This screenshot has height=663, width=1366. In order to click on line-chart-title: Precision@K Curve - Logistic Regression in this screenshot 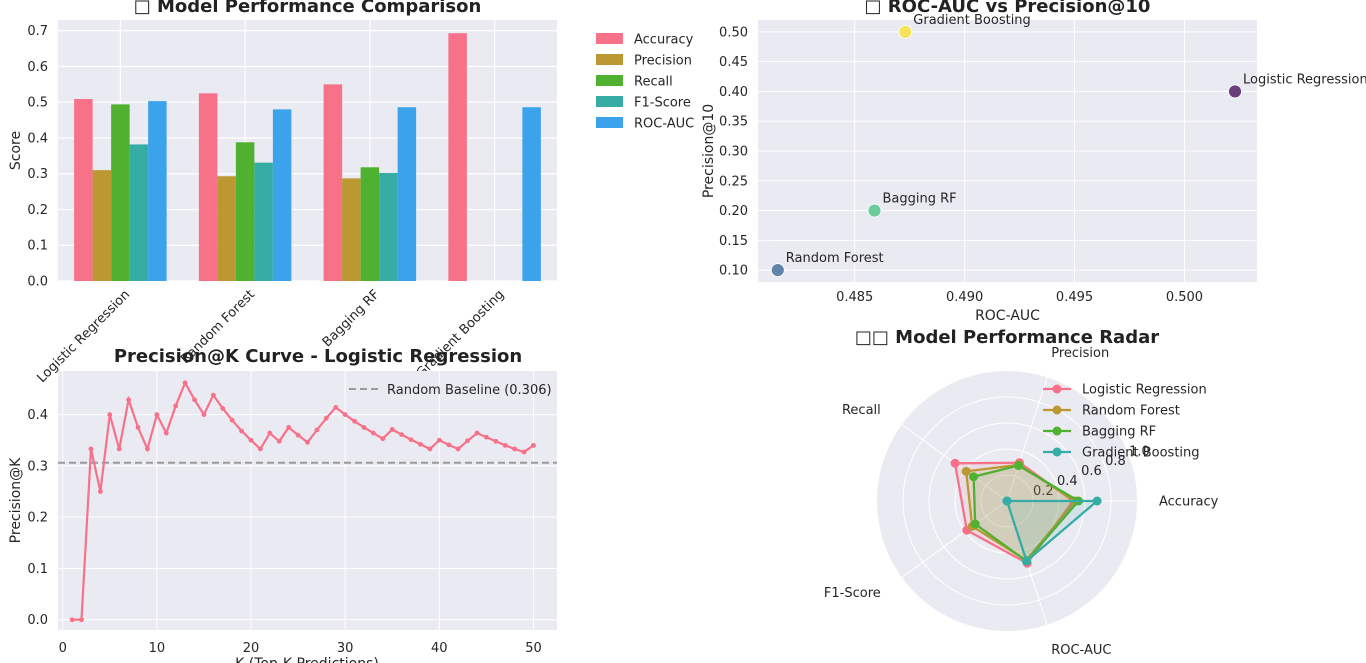, I will do `click(318, 356)`.